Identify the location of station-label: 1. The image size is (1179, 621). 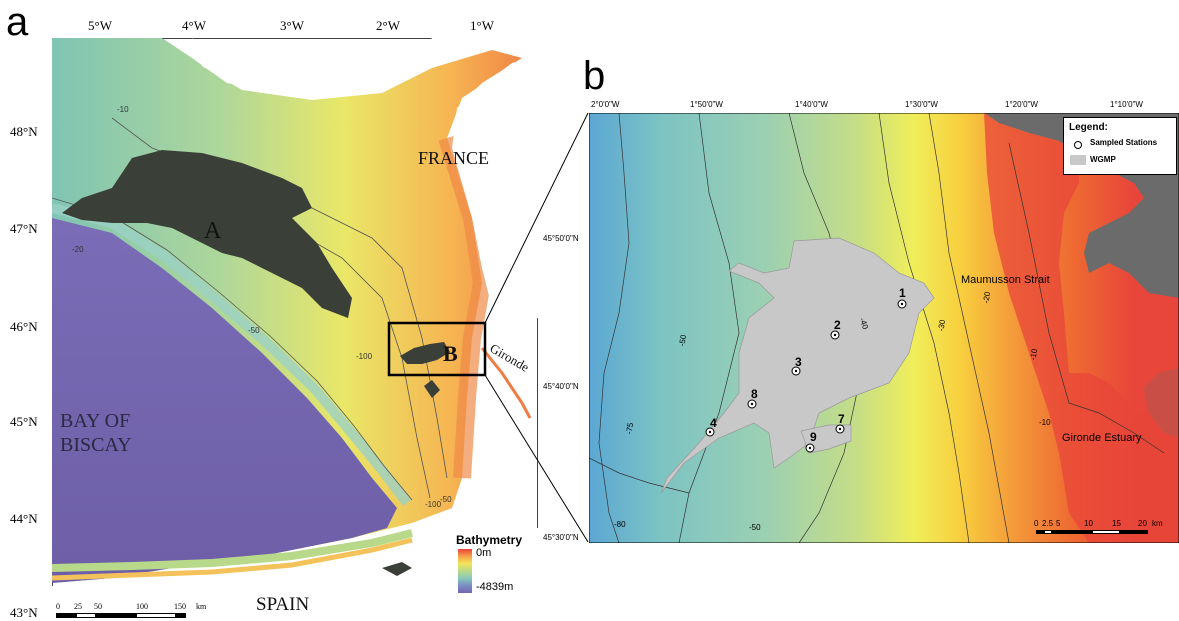
(902, 293).